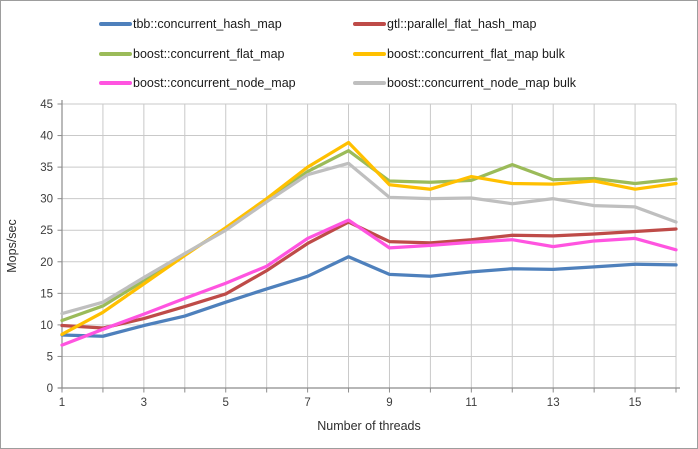 This screenshot has width=698, height=449. I want to click on legend-item: boost::concurrent_node_map bulk, so click(464, 83).